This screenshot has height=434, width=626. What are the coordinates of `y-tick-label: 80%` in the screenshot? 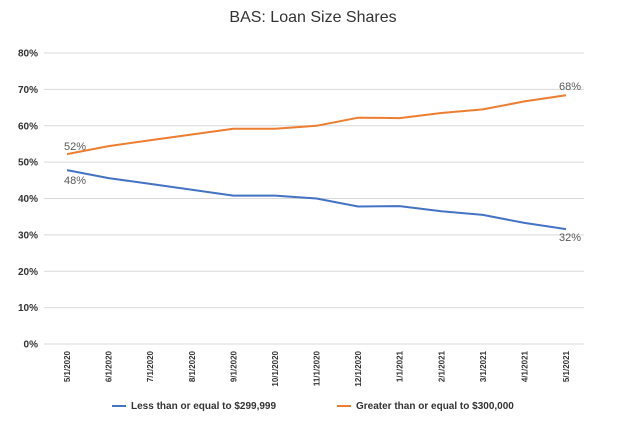 It's located at (28, 54).